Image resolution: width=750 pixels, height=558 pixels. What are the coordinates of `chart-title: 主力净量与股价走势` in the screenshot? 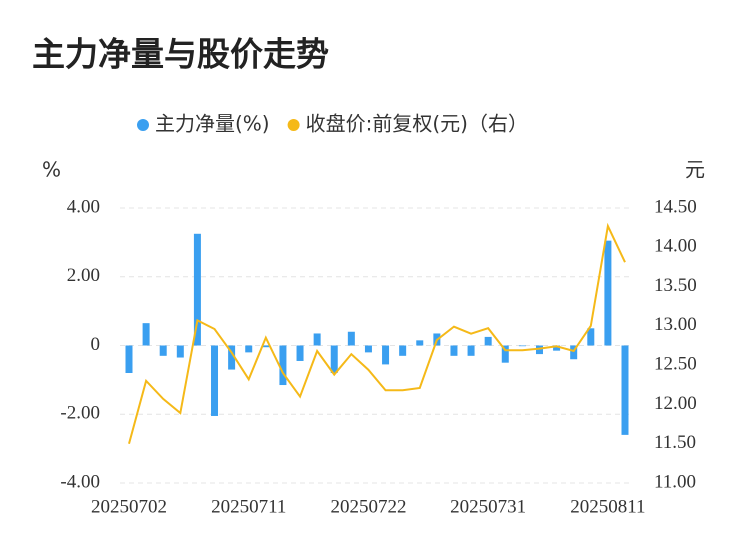 It's located at (180, 54).